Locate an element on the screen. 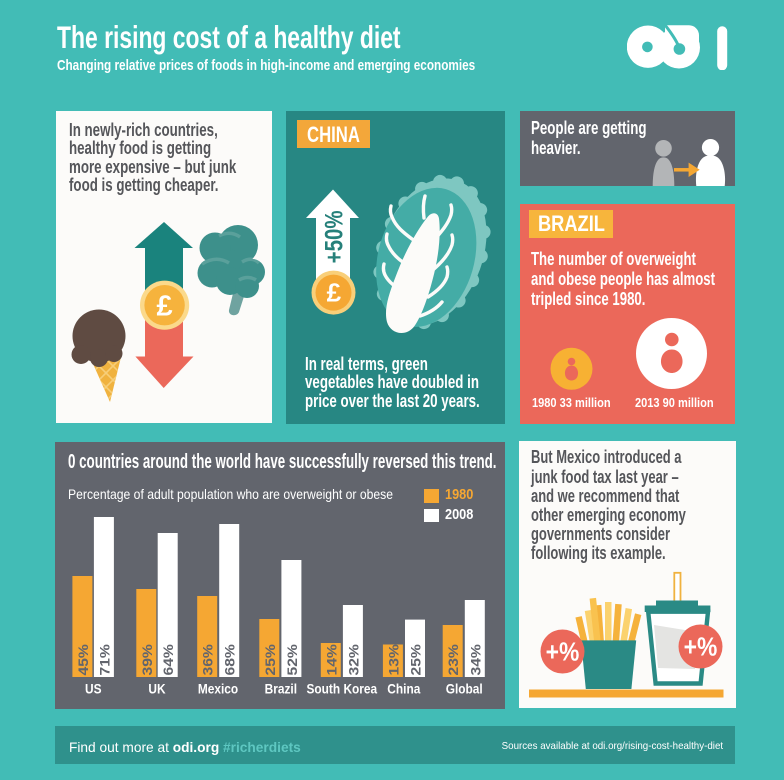  svg-text: 32% is located at coordinates (354, 659).